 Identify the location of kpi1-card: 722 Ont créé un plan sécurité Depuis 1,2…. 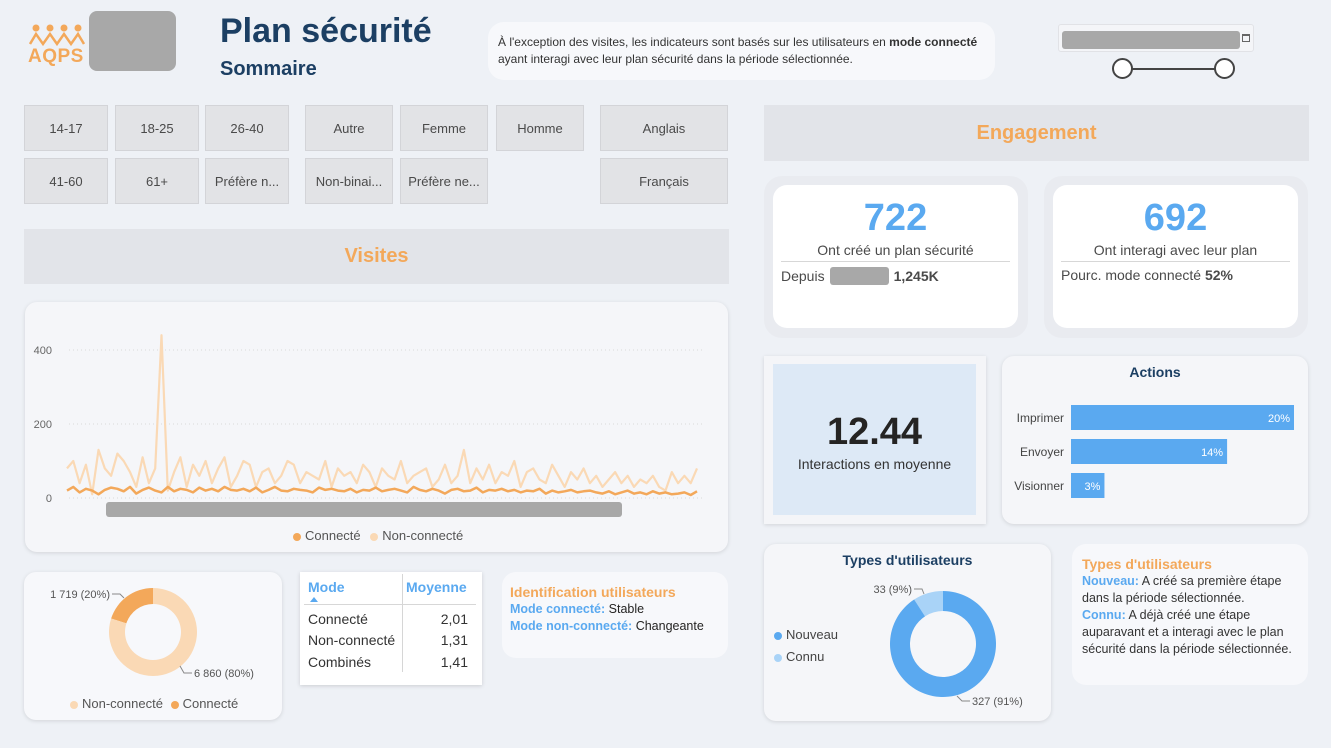
(895, 256).